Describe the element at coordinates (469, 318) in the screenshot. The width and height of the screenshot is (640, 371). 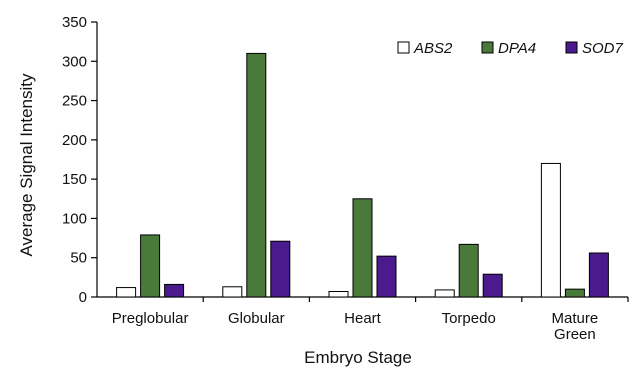
I see `x-tick-label: Torpedo` at that location.